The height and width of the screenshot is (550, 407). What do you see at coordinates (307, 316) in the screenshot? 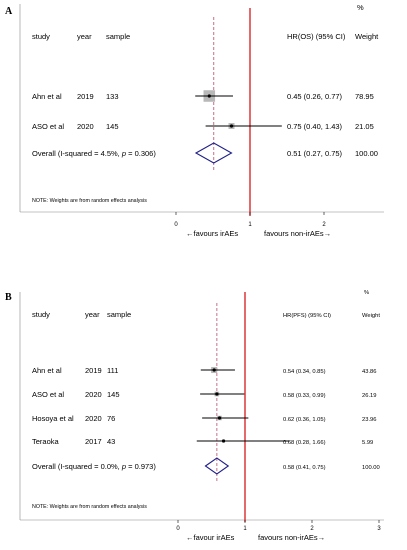
I see `column-header-effect: HR(PFS) (95% CI)` at bounding box center [307, 316].